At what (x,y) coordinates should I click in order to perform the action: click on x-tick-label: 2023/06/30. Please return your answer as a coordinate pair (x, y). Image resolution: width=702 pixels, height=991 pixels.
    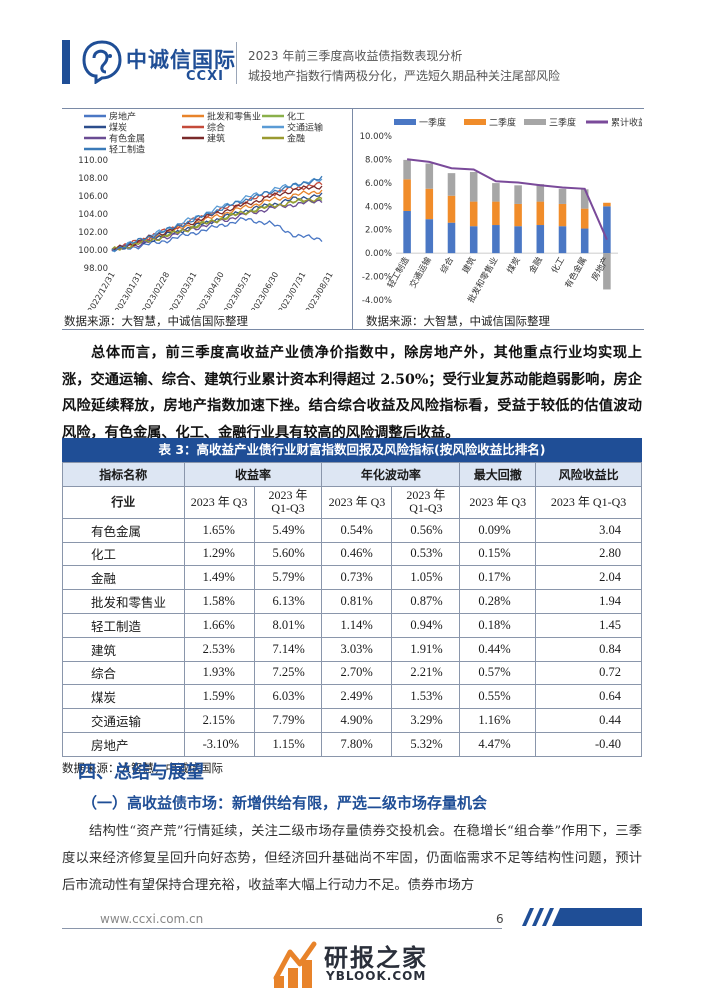
    Looking at the image, I should click on (264, 291).